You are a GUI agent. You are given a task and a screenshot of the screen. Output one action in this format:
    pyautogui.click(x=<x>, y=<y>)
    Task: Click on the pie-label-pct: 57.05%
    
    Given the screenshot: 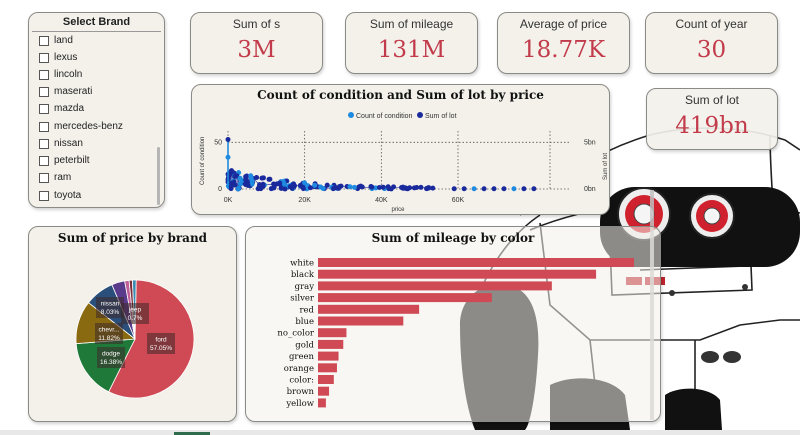 What is the action you would take?
    pyautogui.click(x=161, y=348)
    